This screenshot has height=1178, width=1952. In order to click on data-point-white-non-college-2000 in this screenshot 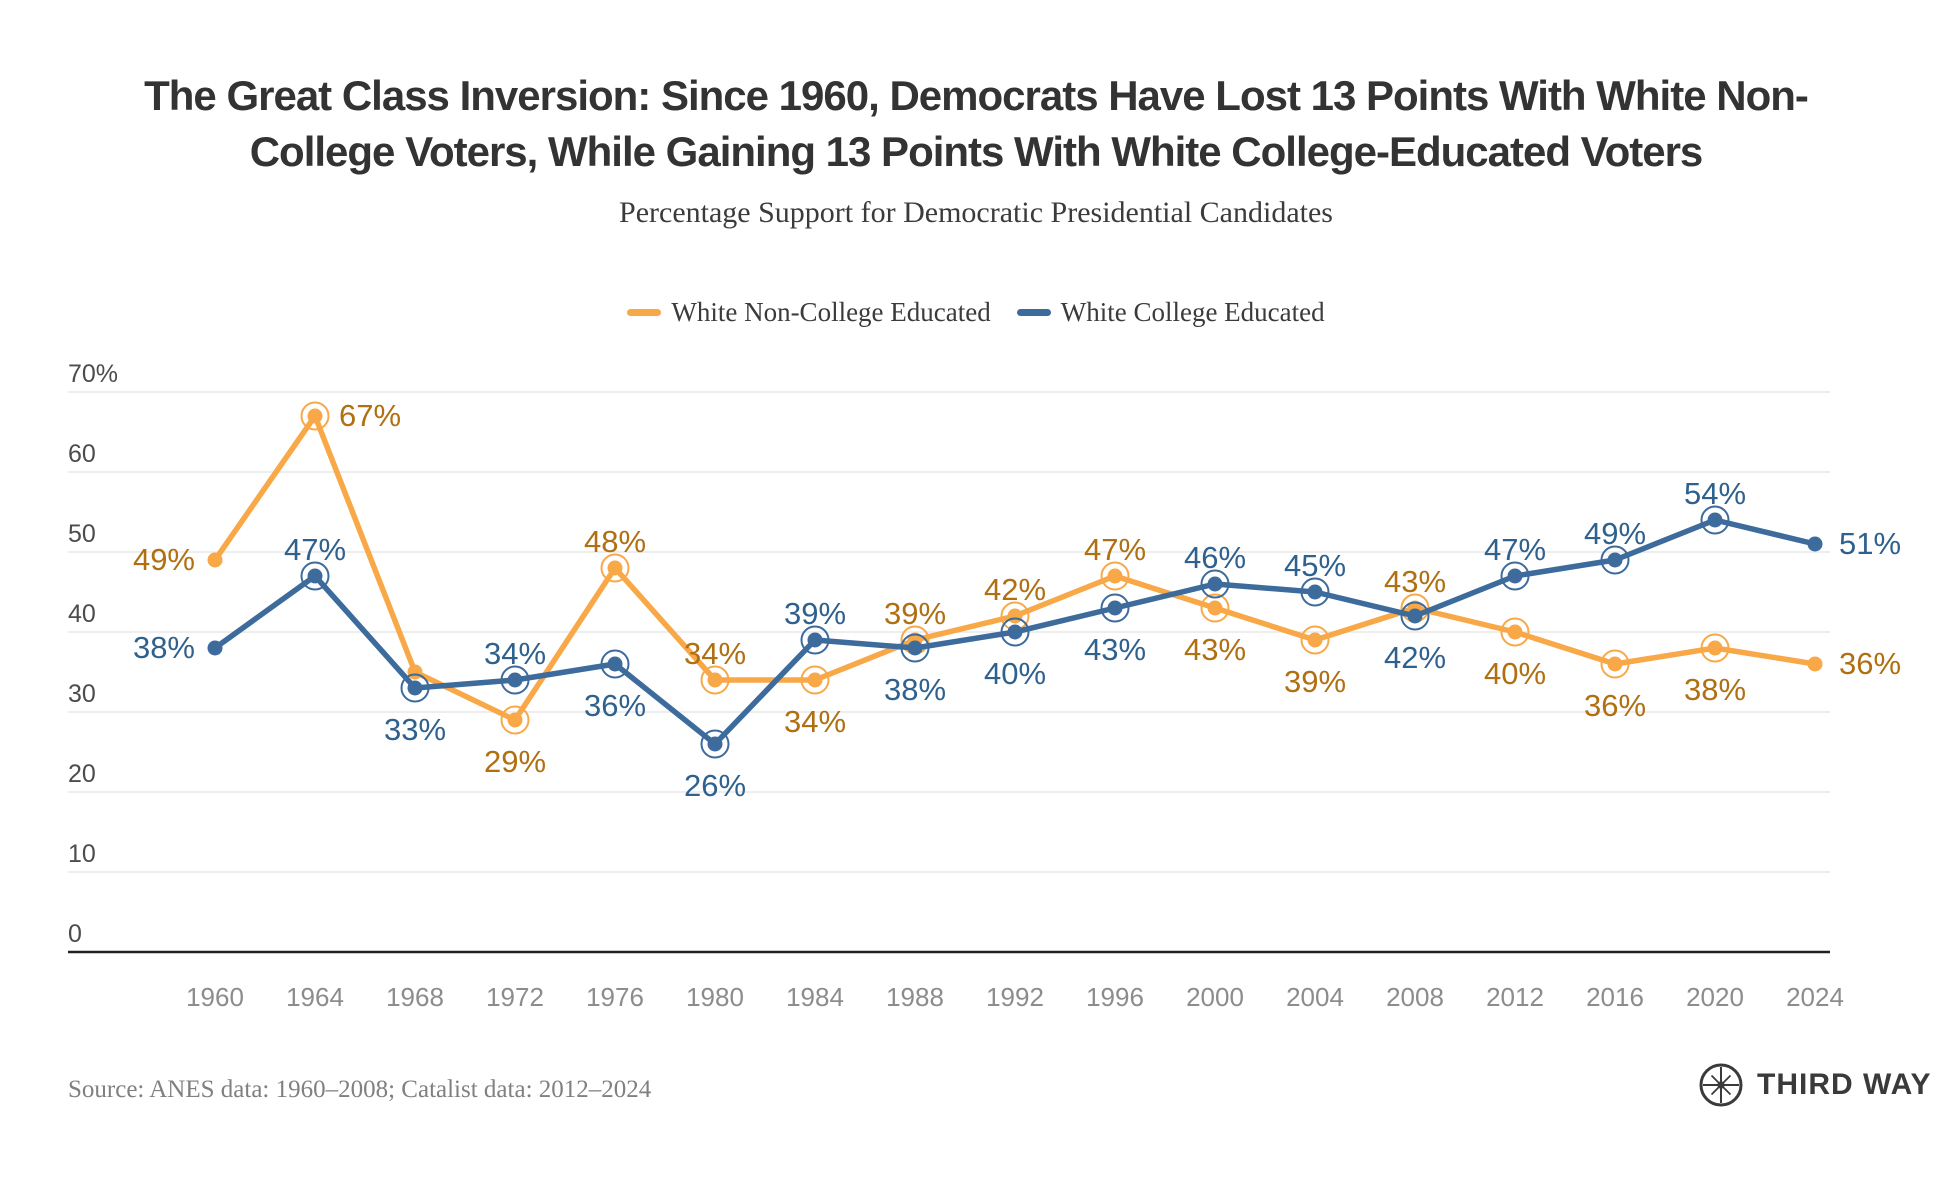, I will do `click(1215, 608)`.